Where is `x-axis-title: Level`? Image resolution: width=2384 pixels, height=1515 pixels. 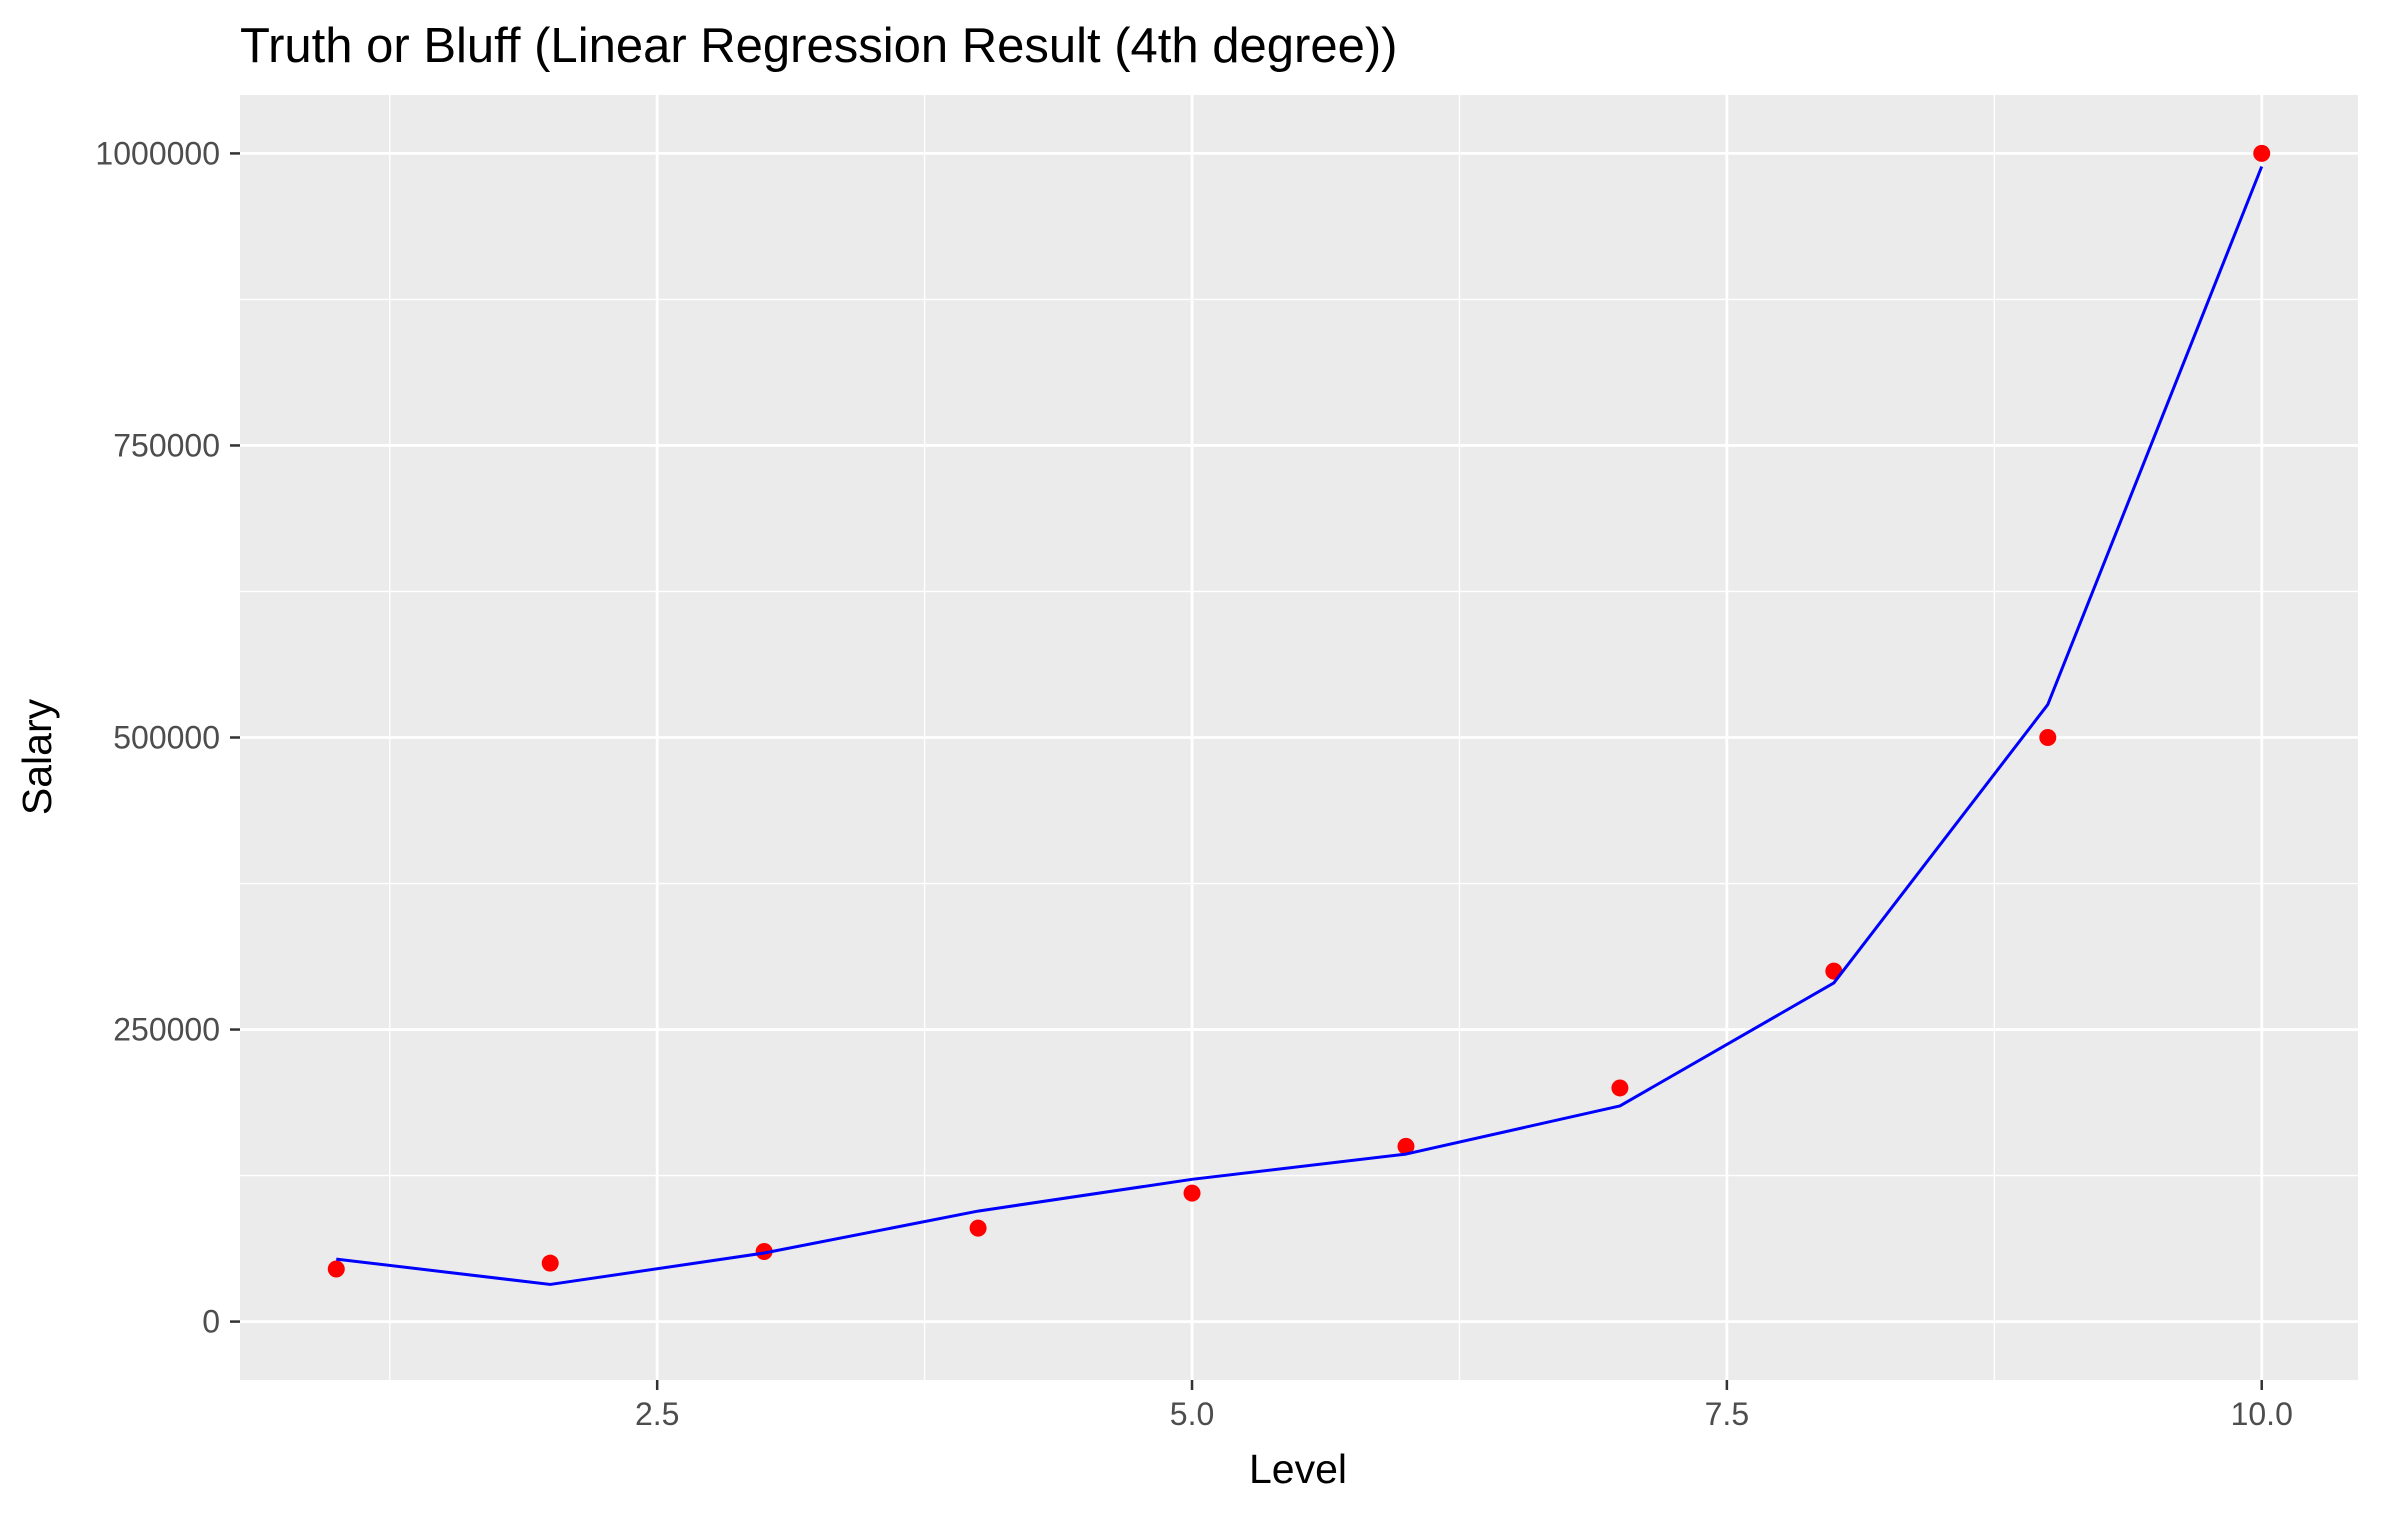 x-axis-title: Level is located at coordinates (1298, 1469).